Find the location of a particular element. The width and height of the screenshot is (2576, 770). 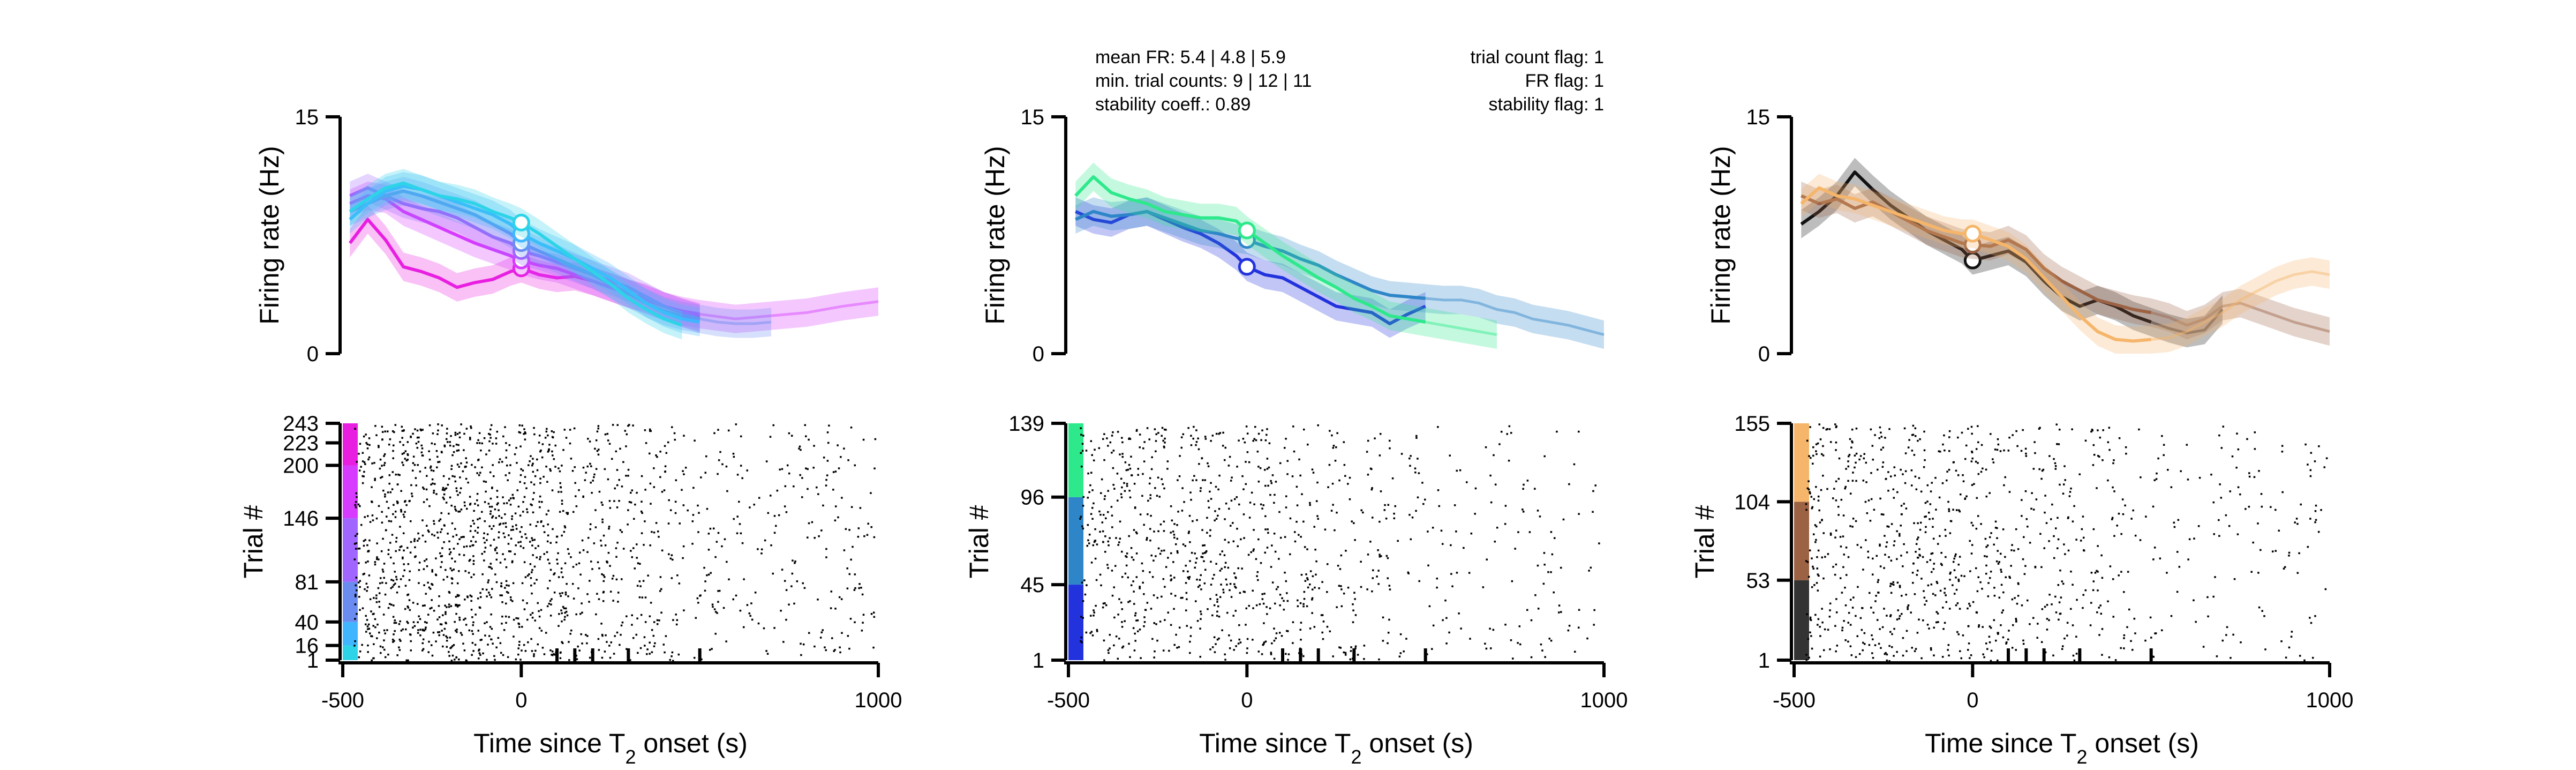

raster-dots is located at coordinates (2066, 542).